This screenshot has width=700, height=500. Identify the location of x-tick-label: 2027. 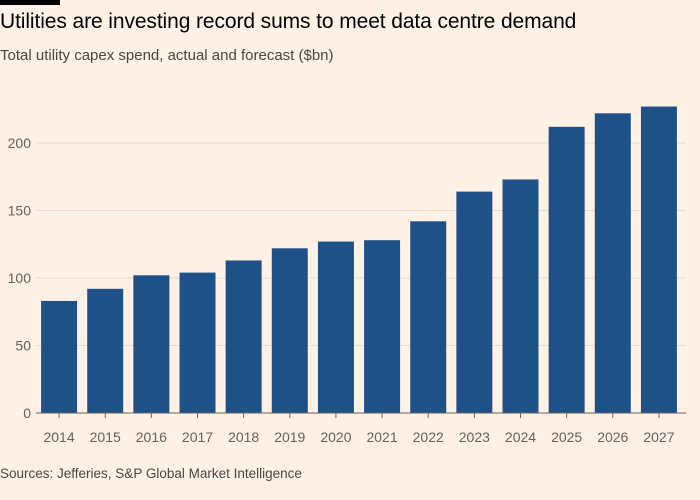
(658, 437).